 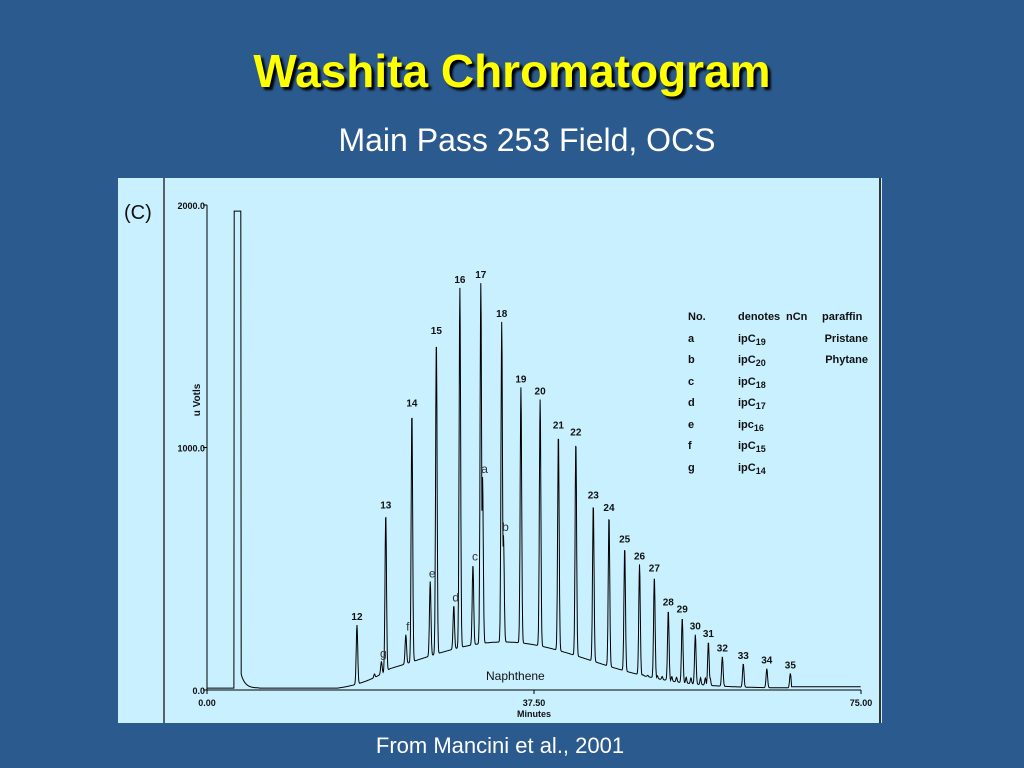 What do you see at coordinates (640, 556) in the screenshot?
I see `peak-label-26: 26` at bounding box center [640, 556].